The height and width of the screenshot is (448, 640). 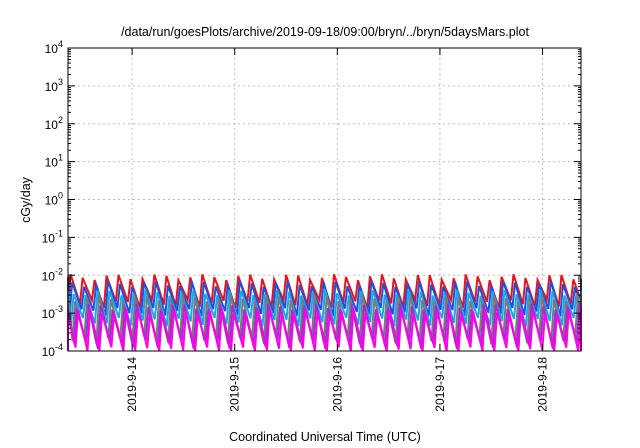 I want to click on y-tick-label: 10⁻⁴, so click(x=52, y=350).